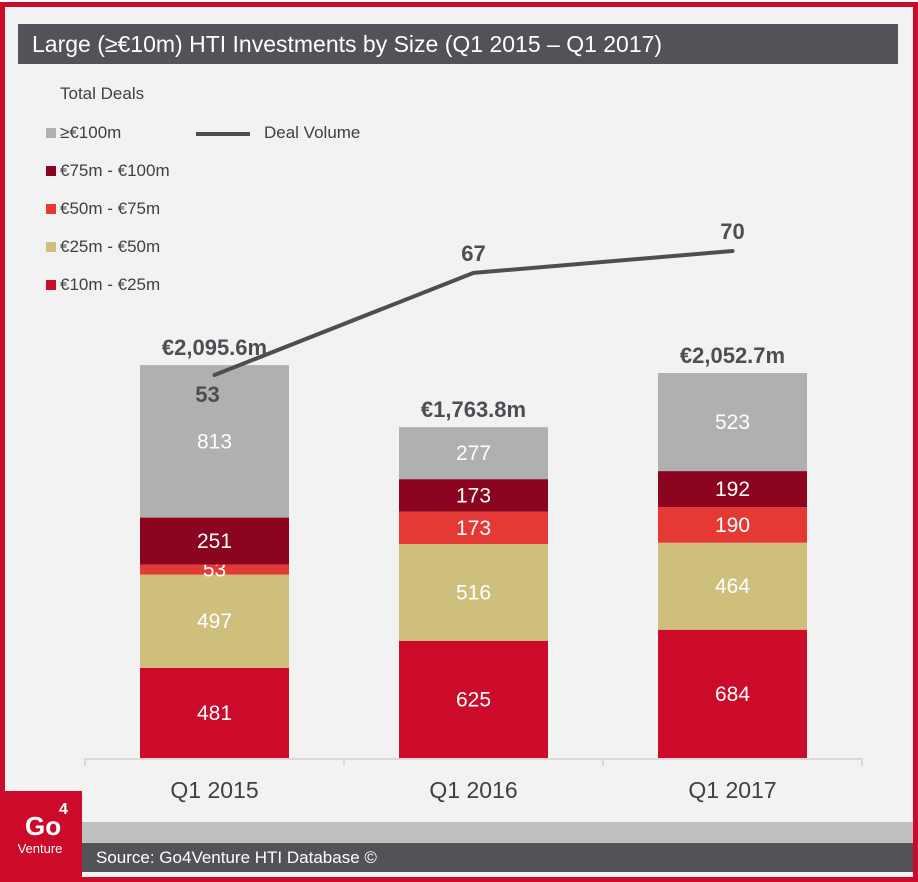 The image size is (918, 882). I want to click on go4venture-logo: Go 4 Venture, so click(43, 834).